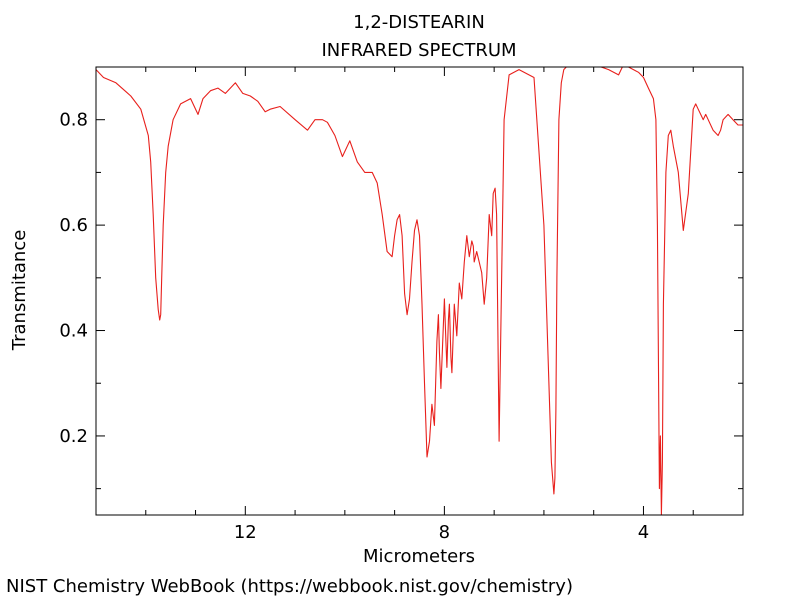 The width and height of the screenshot is (800, 600). Describe the element at coordinates (418, 50) in the screenshot. I see `chart-subtitle: INFRARED SPECTRUM` at that location.